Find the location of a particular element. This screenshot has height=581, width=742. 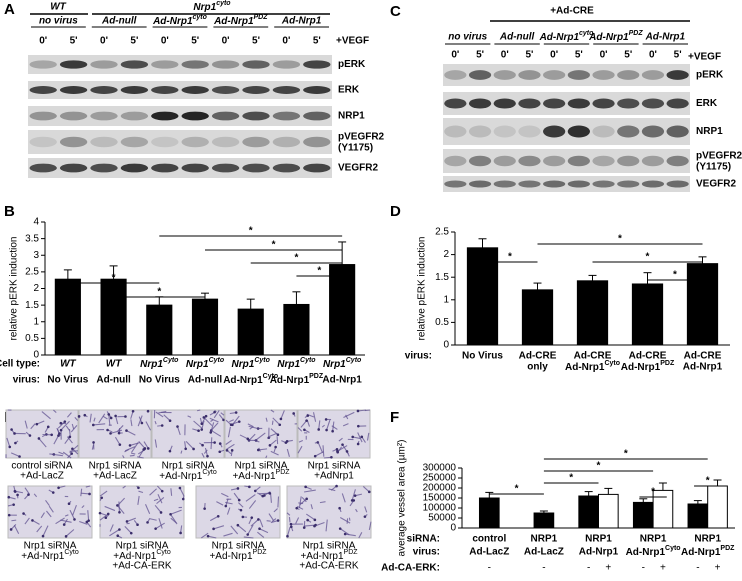

y-axis-label: average vessel area (µm²) is located at coordinates (402, 498).